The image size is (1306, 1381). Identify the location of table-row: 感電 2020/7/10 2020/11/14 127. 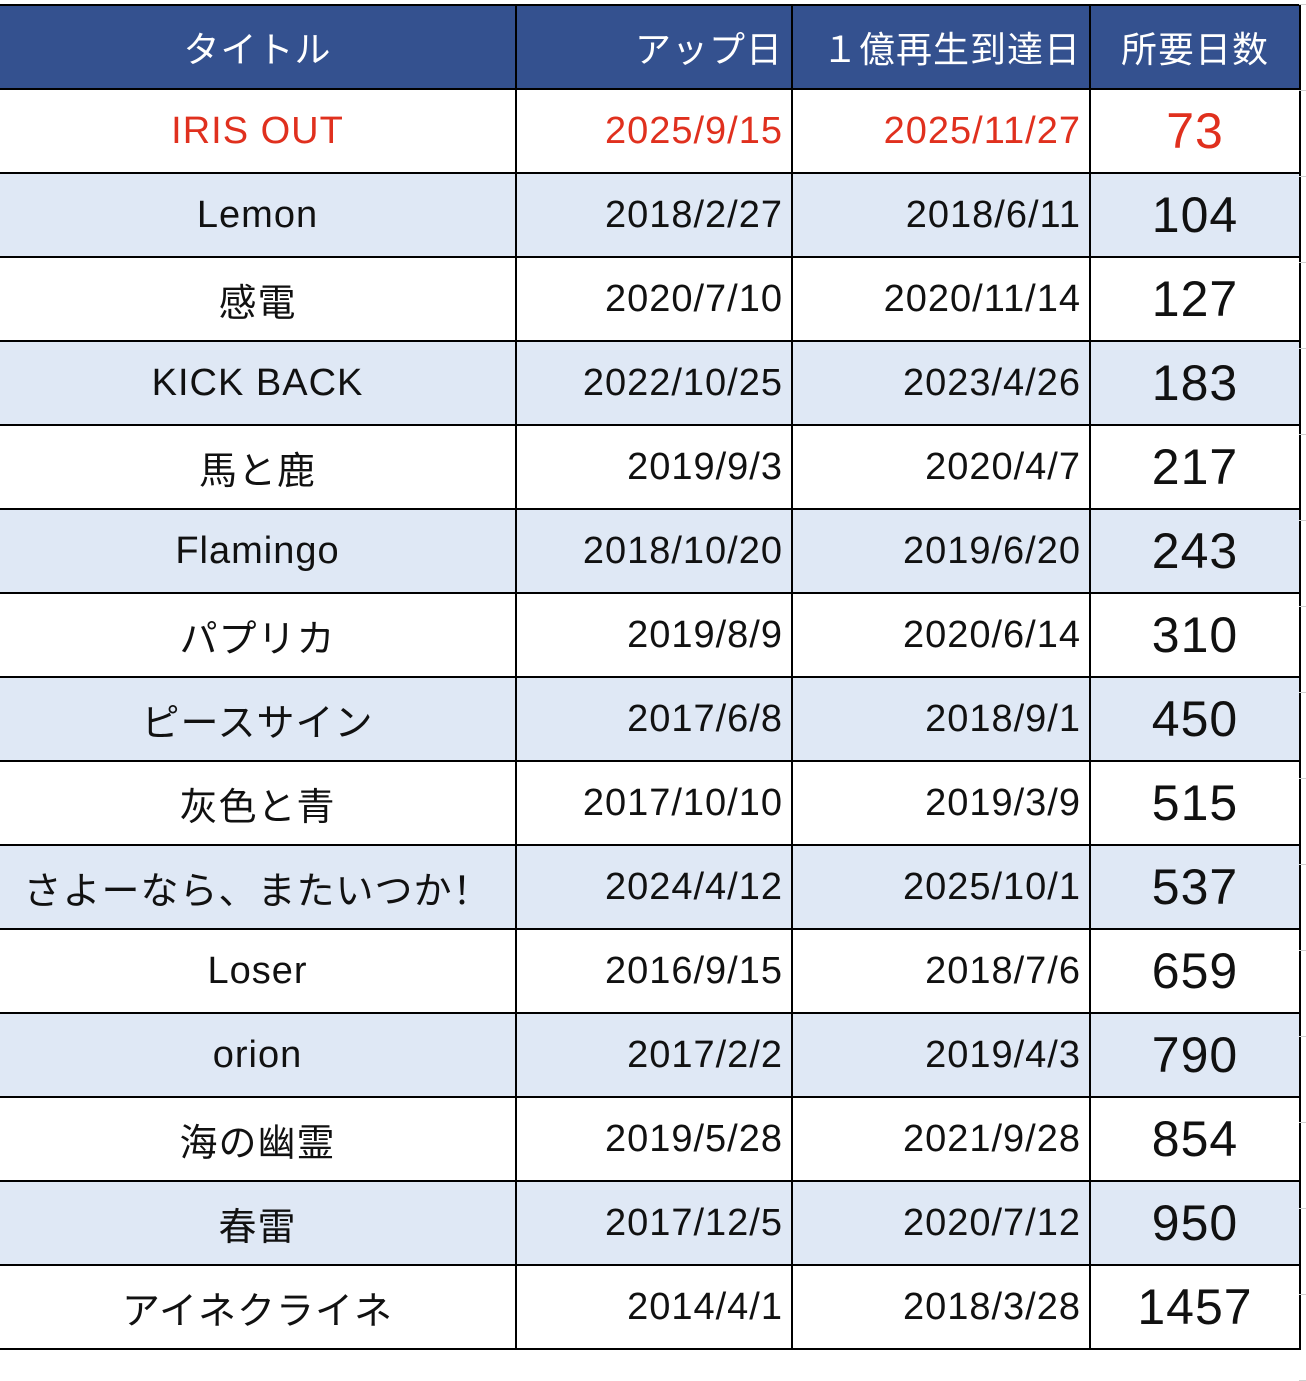
(650, 299).